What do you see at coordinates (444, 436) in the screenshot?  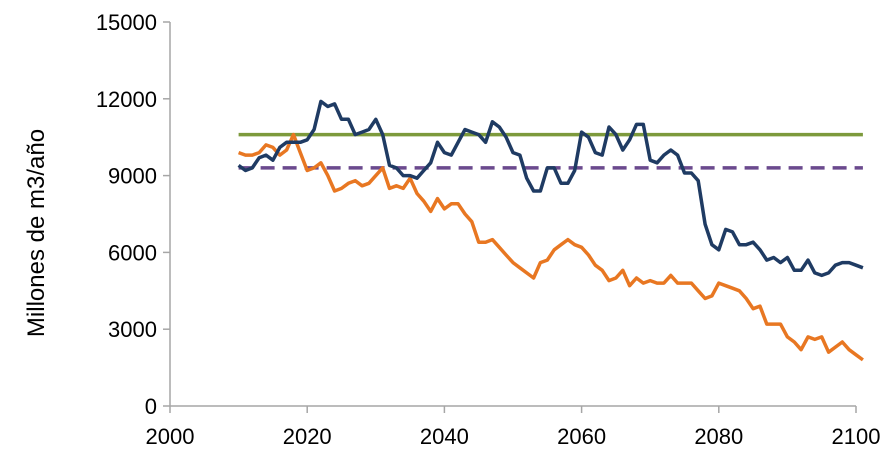 I see `x-tick-label: 2040` at bounding box center [444, 436].